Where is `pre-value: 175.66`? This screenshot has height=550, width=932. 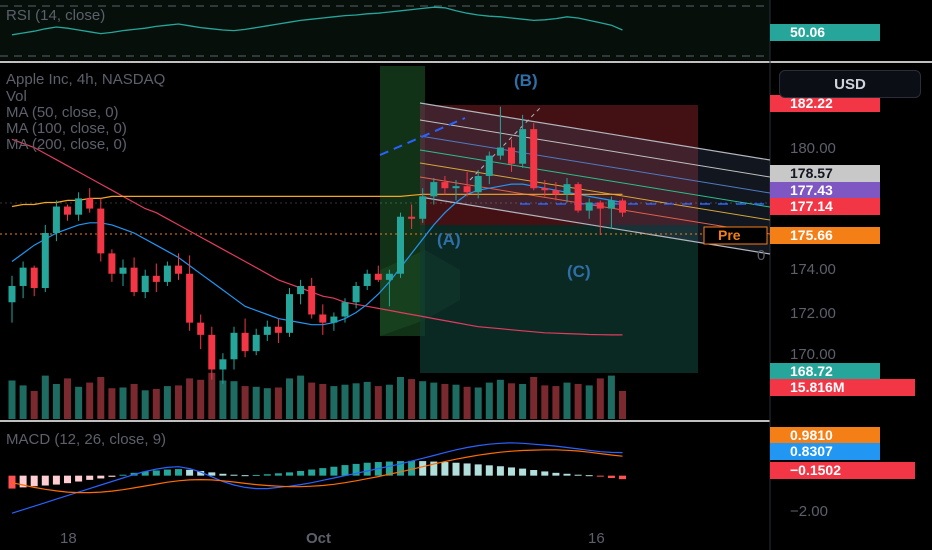 pre-value: 175.66 is located at coordinates (811, 235).